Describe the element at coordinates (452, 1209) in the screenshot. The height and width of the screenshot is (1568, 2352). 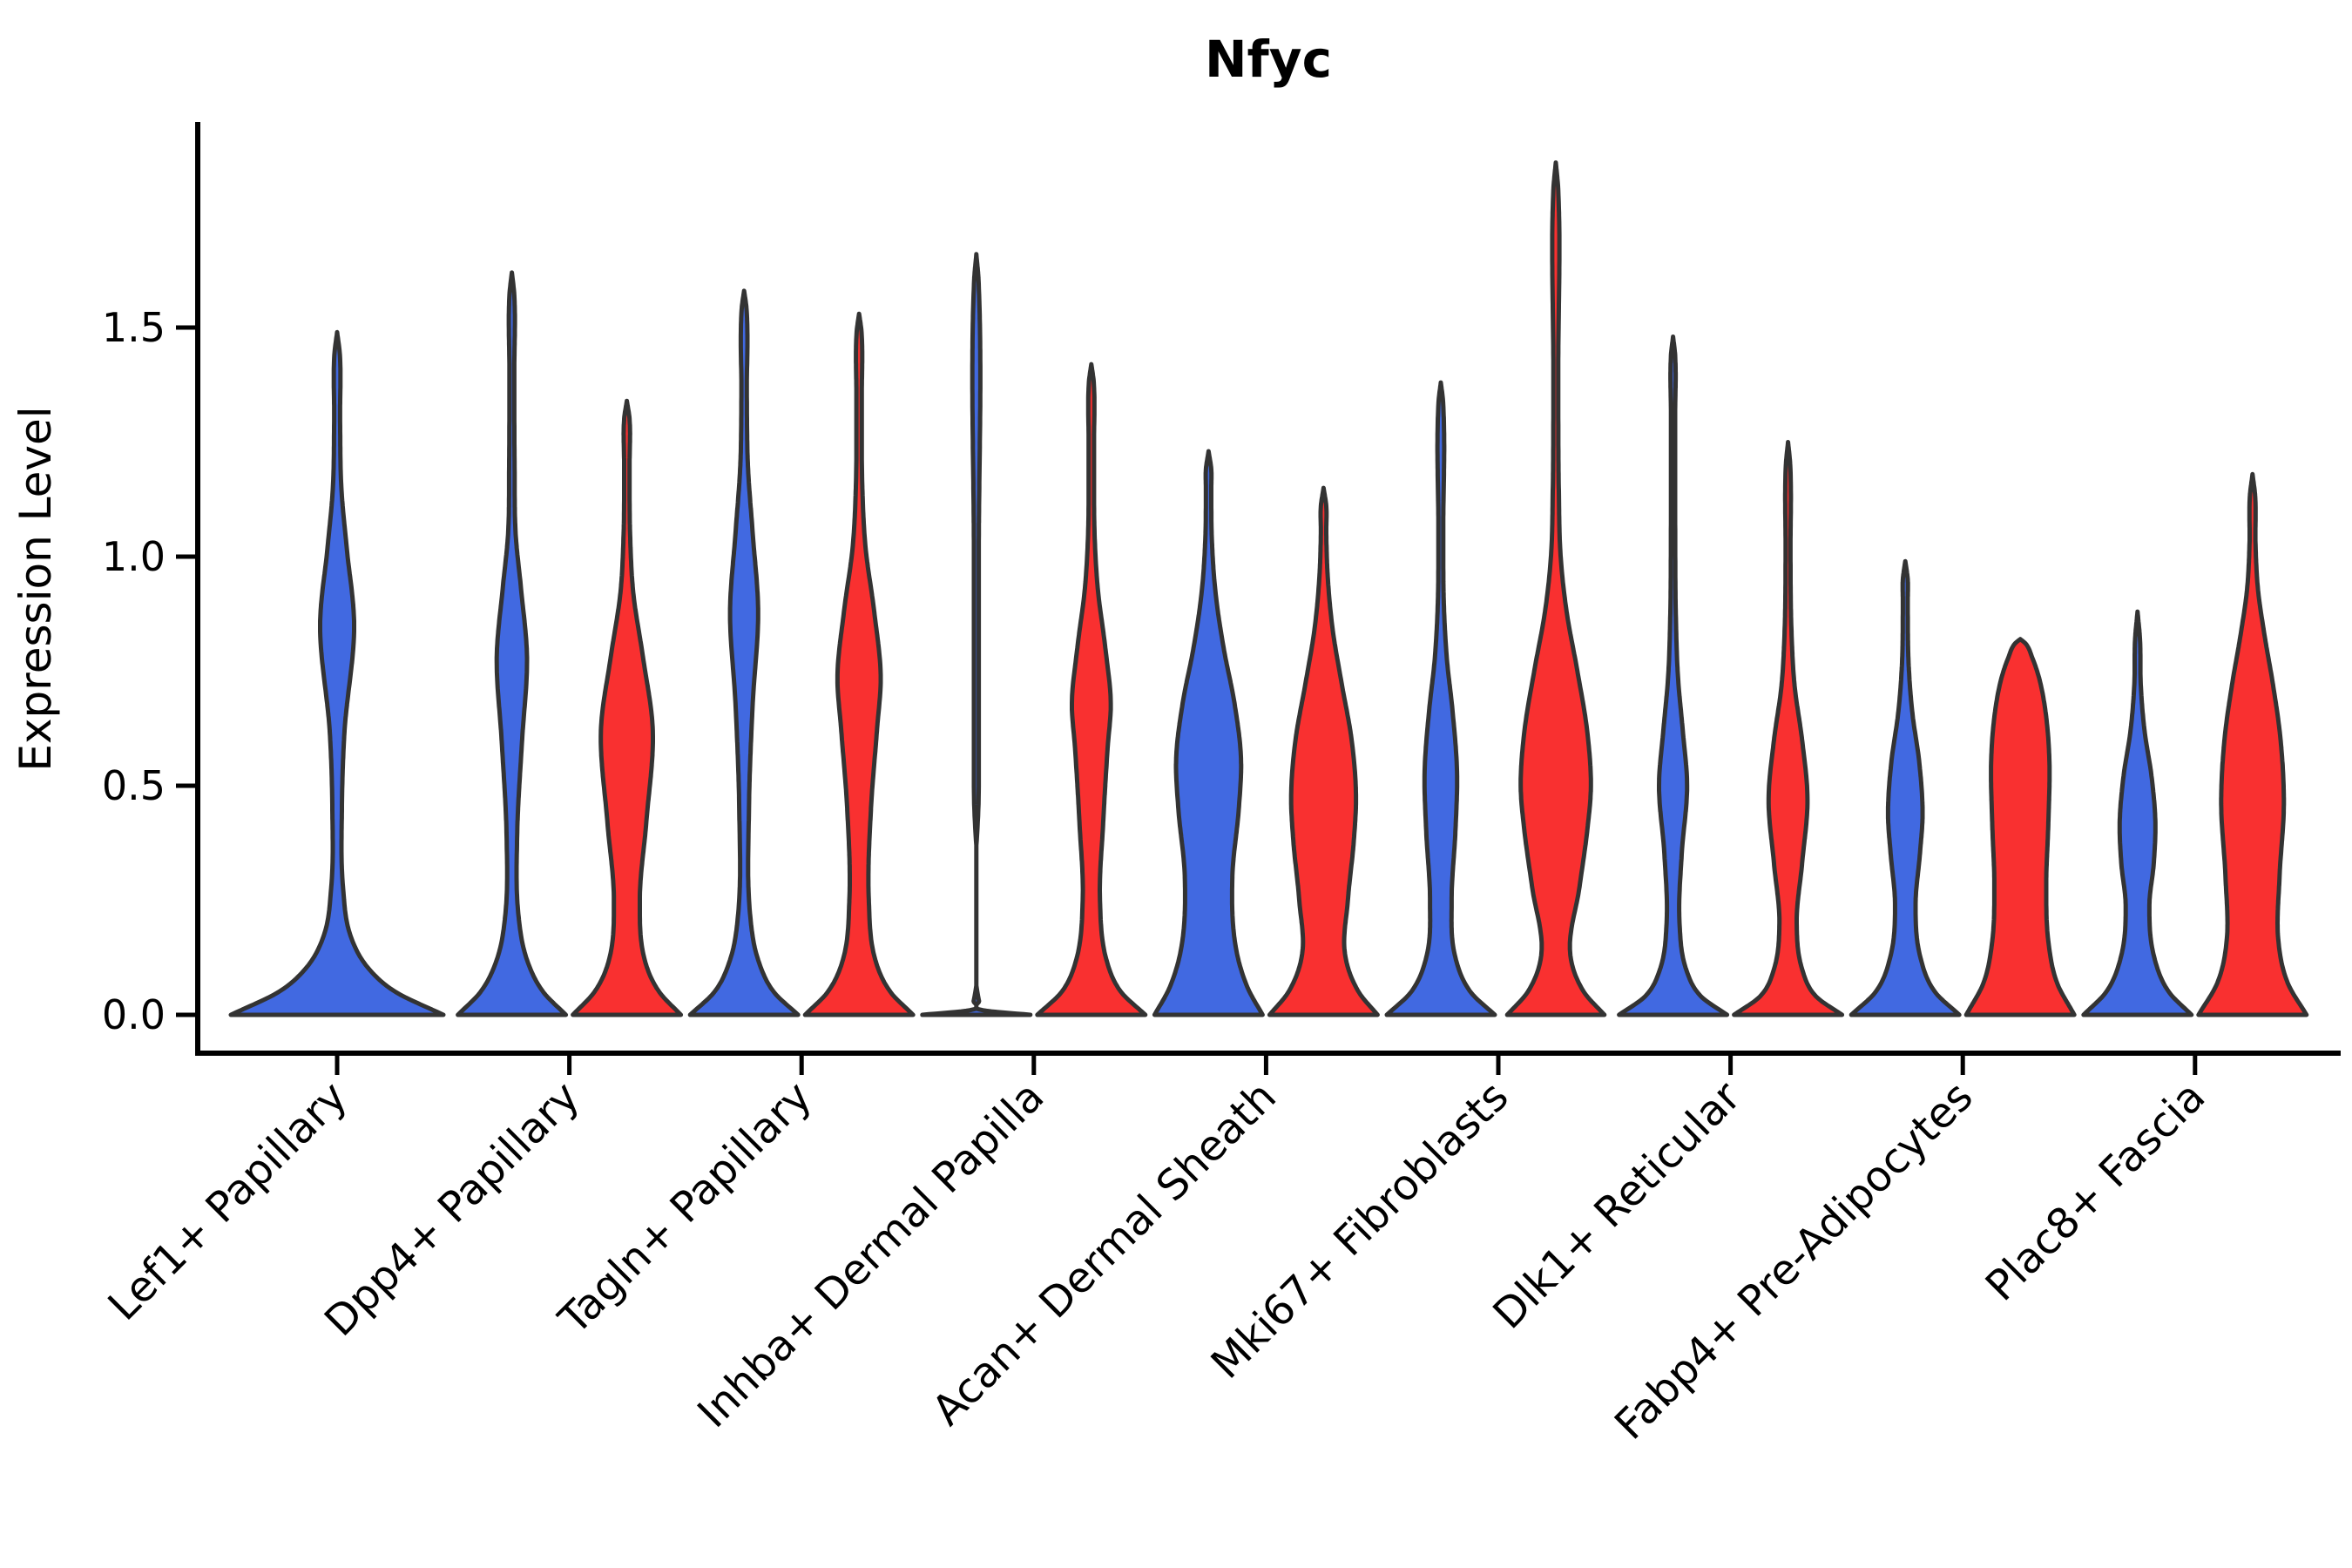
I see `x-tick-label: Dpp4+ Papillary` at that location.